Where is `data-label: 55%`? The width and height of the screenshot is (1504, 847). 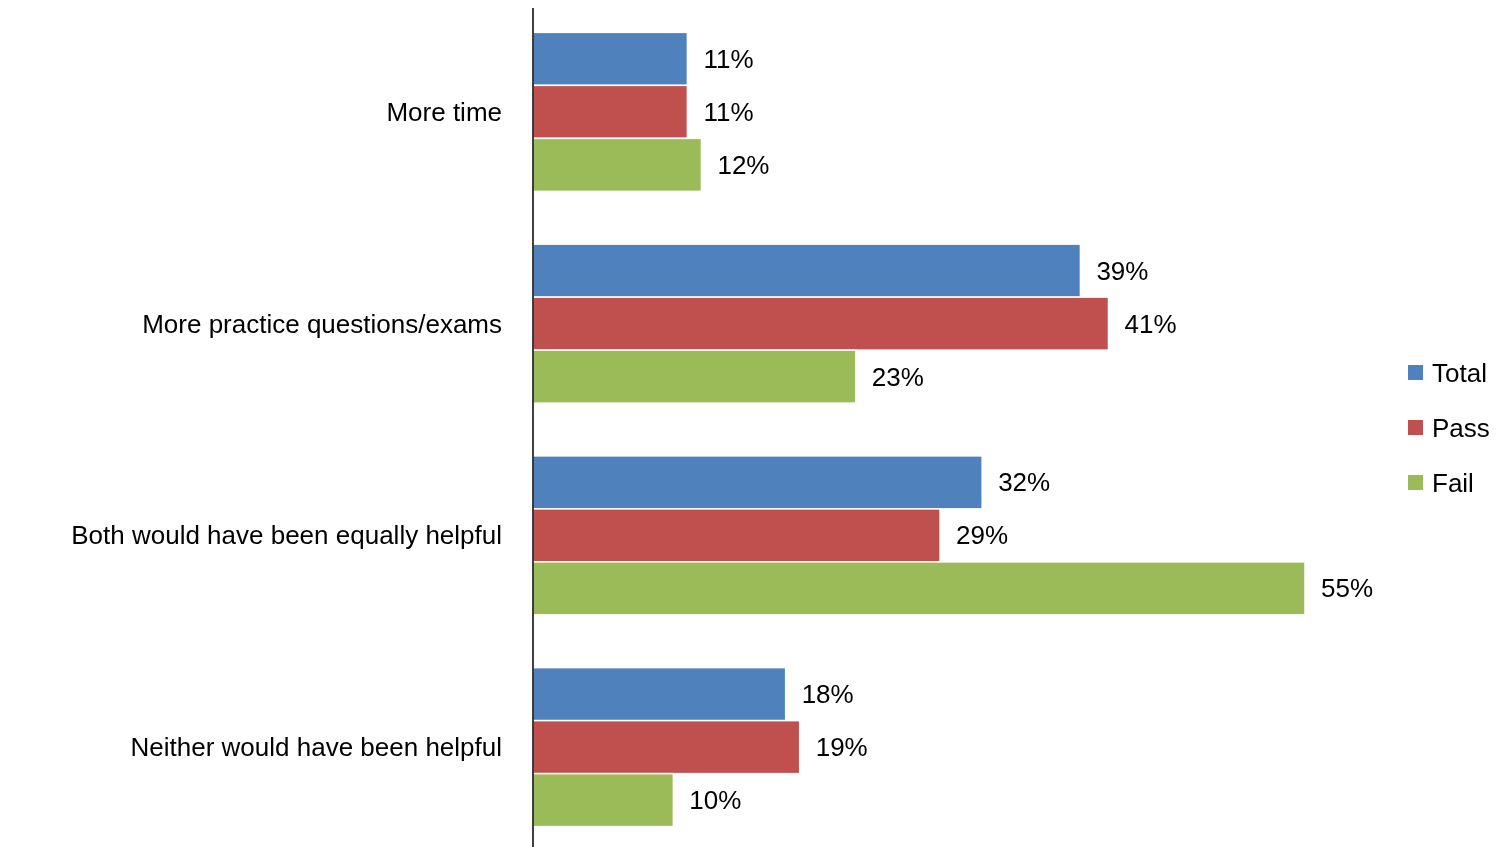 data-label: 55% is located at coordinates (1347, 588).